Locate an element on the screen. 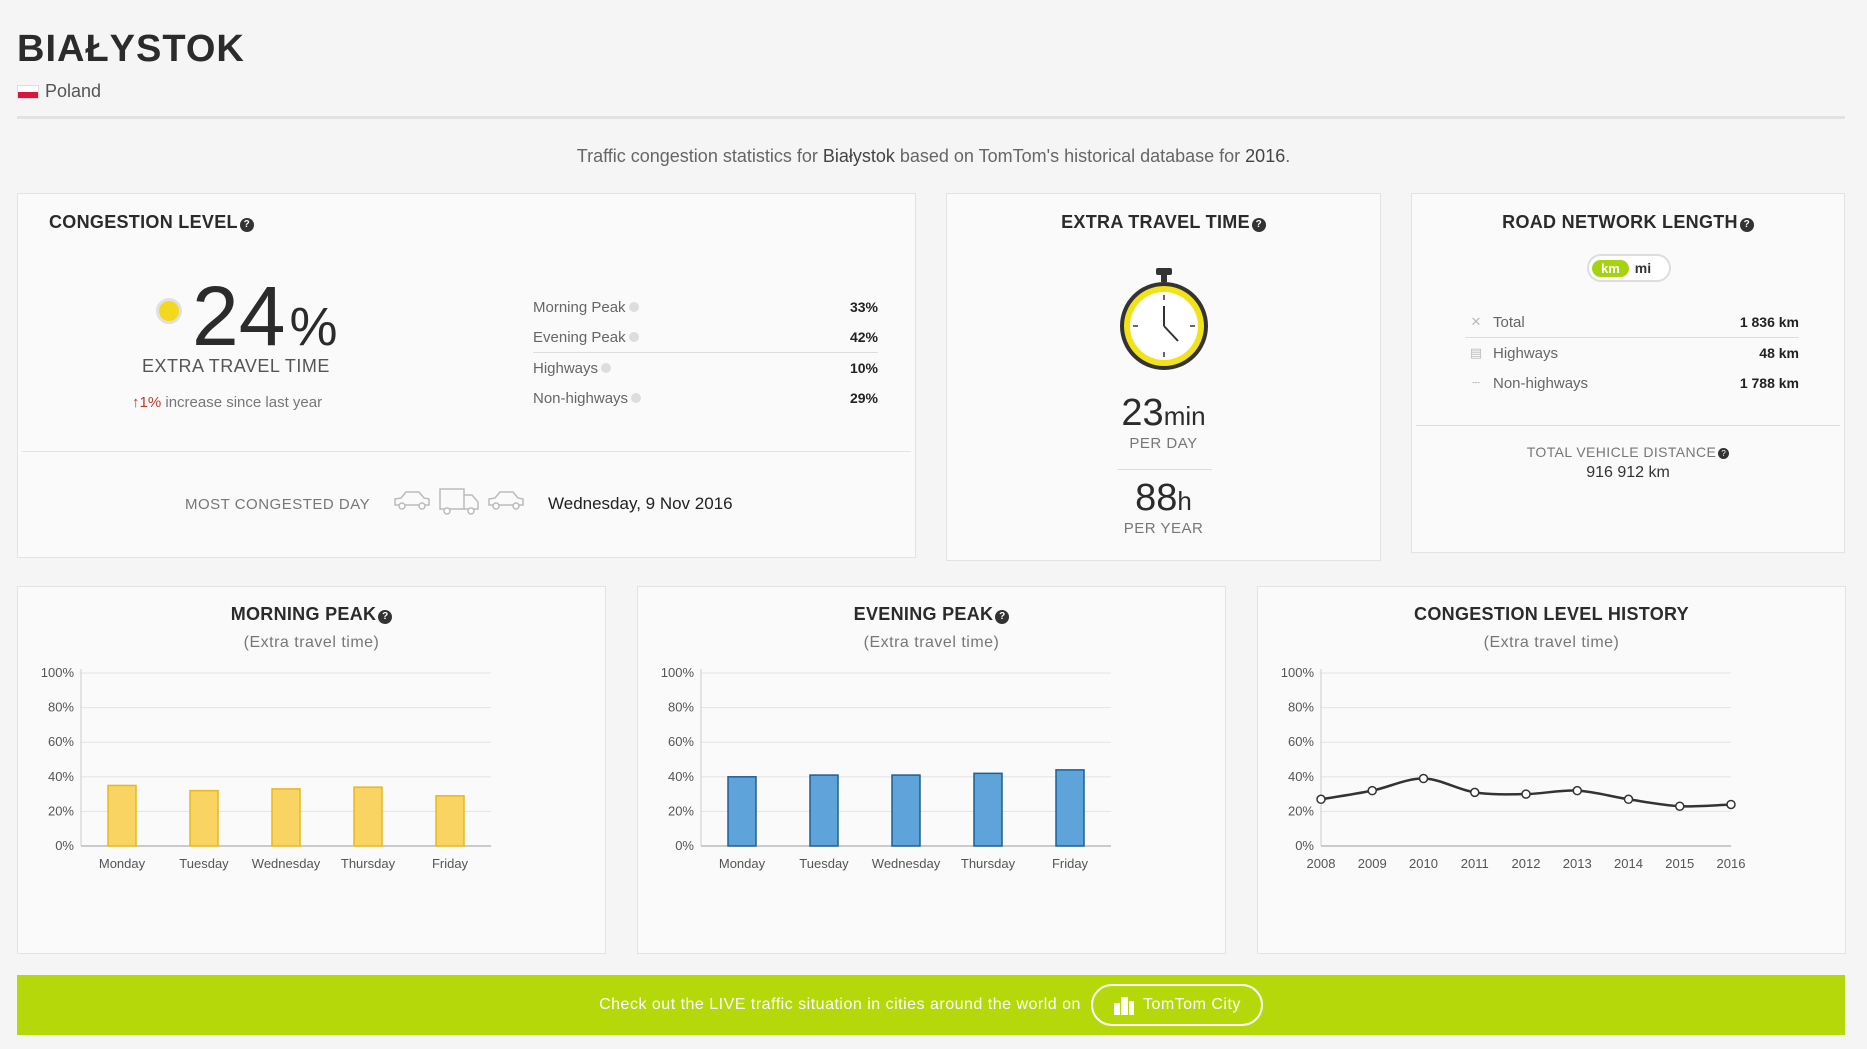 Image resolution: width=1867 pixels, height=1049 pixels. page-header: BIAŁYSTOK Poland is located at coordinates (131, 65).